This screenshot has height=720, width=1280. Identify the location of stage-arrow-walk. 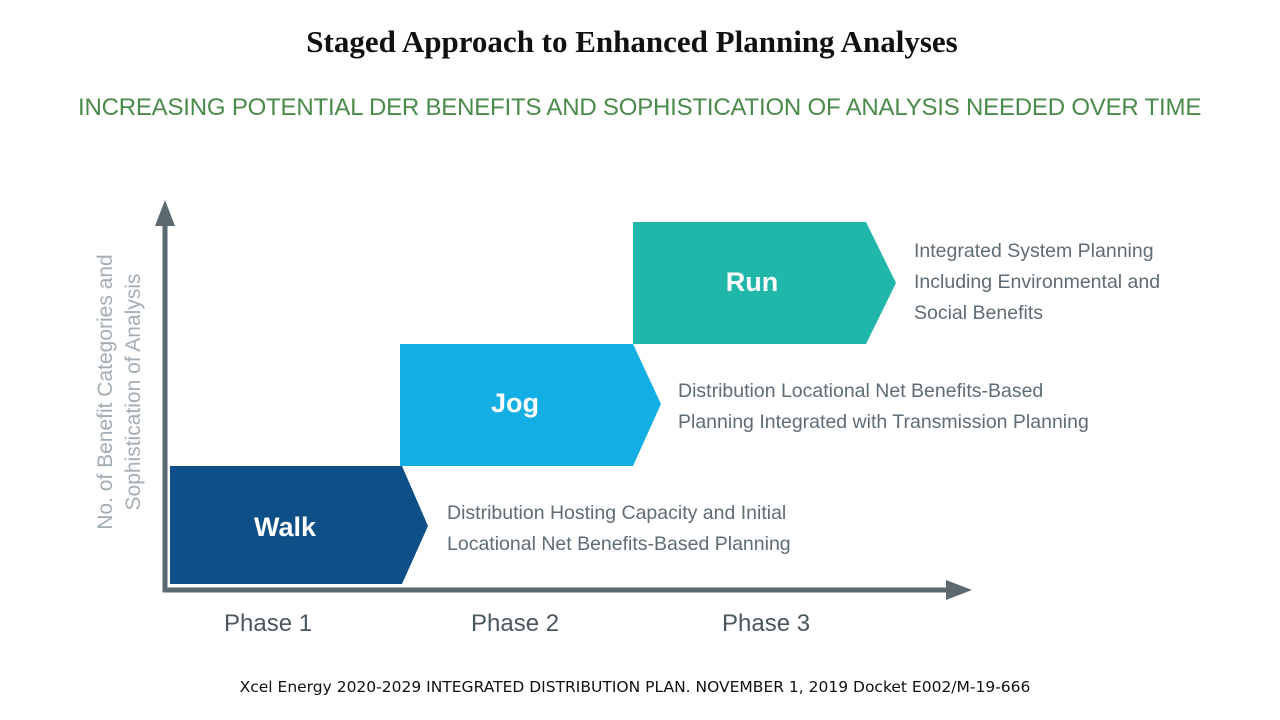
(299, 525).